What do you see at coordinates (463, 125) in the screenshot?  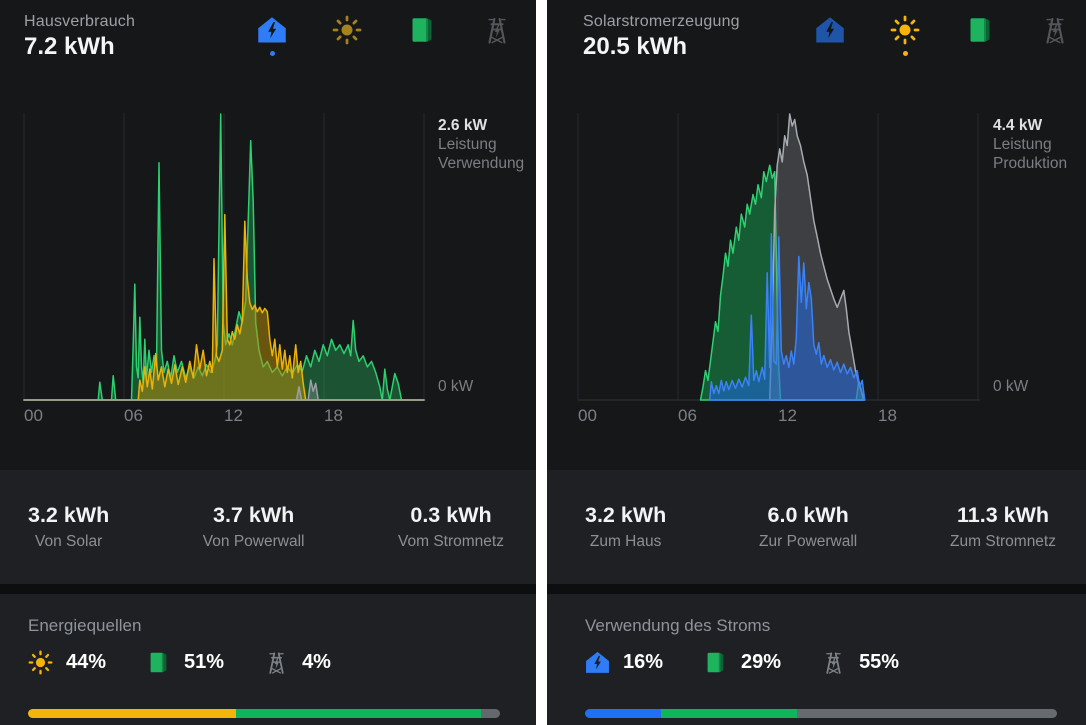 I see `y-max-value: 2.6 kW` at bounding box center [463, 125].